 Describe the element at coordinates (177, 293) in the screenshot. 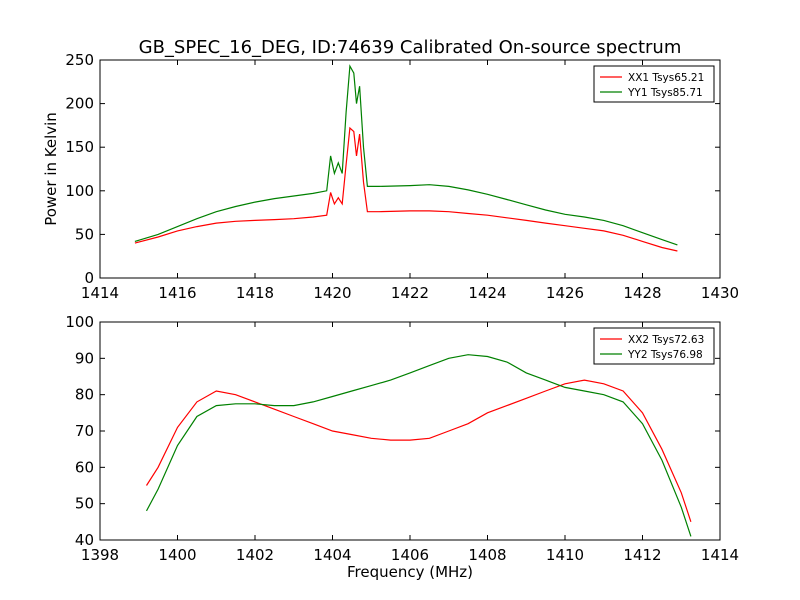

I see `x-tick-label: 1416` at that location.